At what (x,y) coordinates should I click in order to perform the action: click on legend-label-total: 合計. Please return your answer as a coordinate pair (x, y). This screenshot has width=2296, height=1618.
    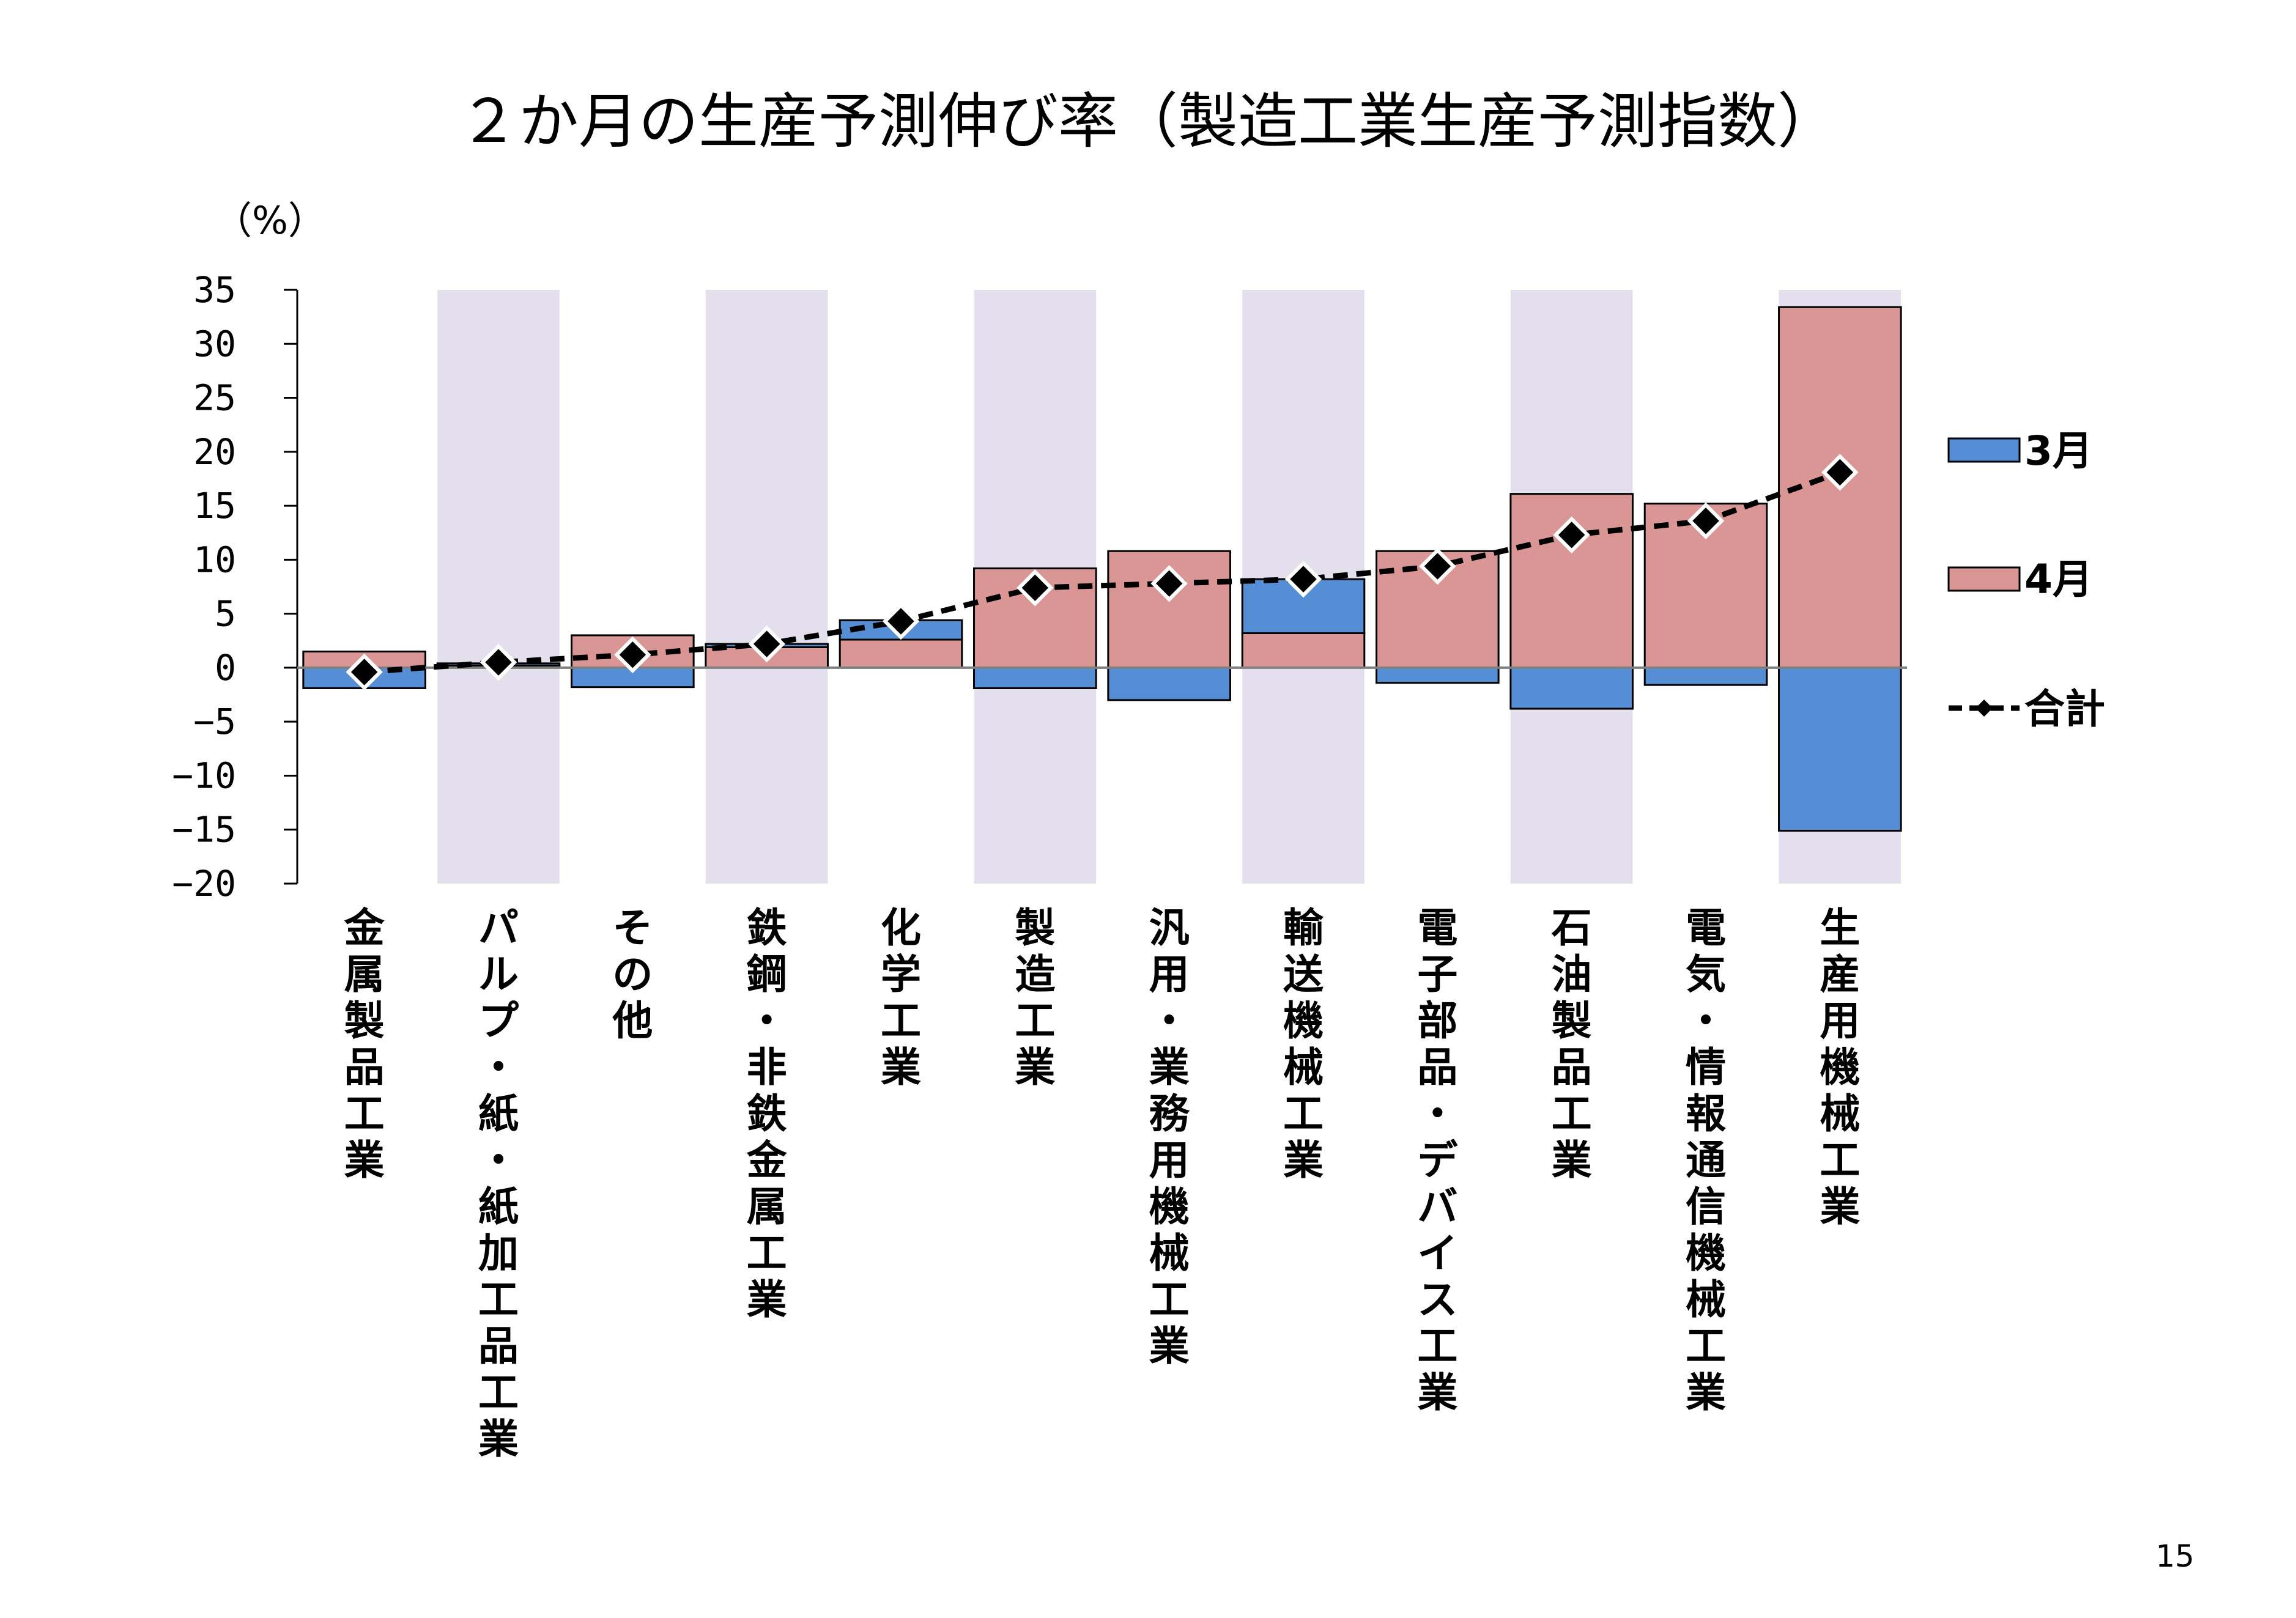
    Looking at the image, I should click on (2064, 709).